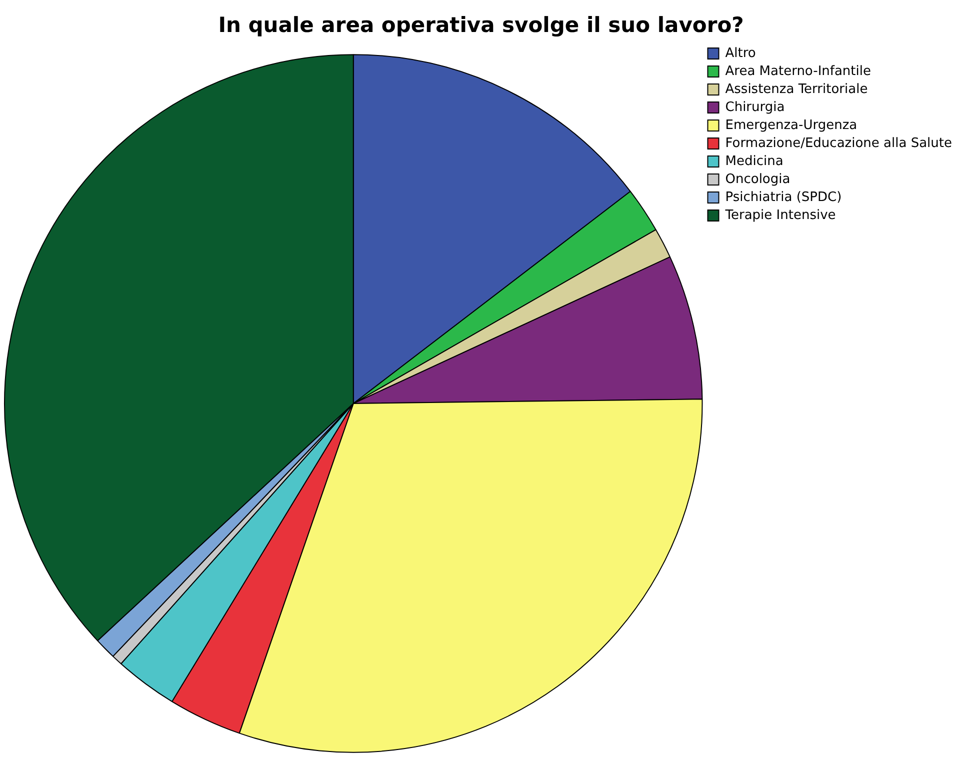 The height and width of the screenshot is (769, 962). I want to click on legend-label: Chirurgia, so click(755, 107).